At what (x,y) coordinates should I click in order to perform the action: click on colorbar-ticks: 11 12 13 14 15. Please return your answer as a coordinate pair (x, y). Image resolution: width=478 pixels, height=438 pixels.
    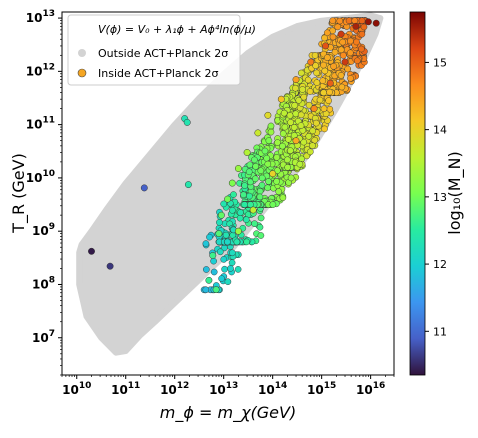
    Looking at the image, I should click on (436, 197).